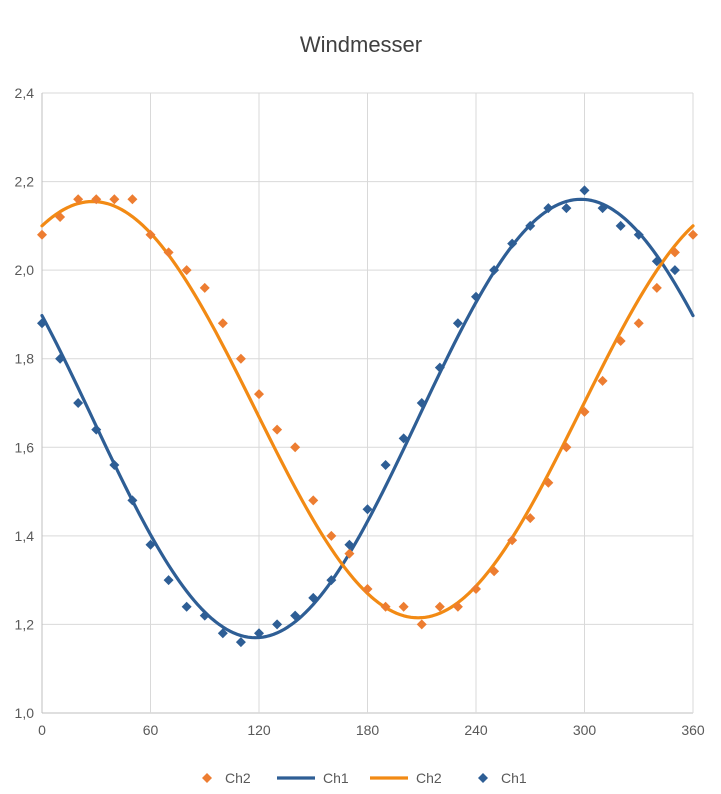  I want to click on y-tick-label: 1,4, so click(25, 536).